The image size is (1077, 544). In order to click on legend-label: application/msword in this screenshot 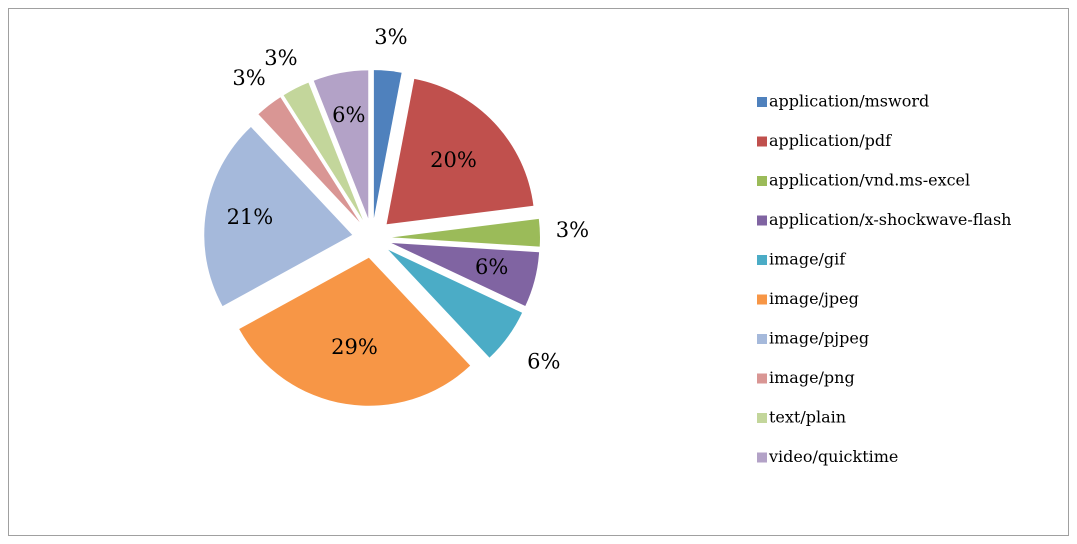, I will do `click(849, 101)`.